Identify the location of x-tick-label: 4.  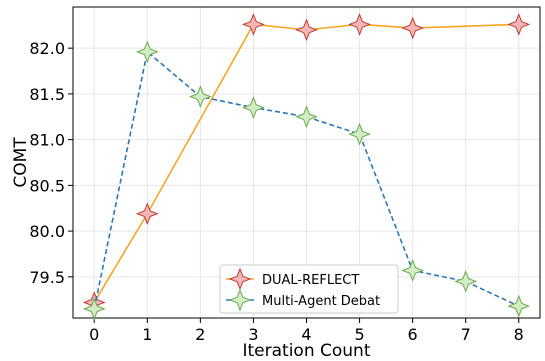
(306, 334).